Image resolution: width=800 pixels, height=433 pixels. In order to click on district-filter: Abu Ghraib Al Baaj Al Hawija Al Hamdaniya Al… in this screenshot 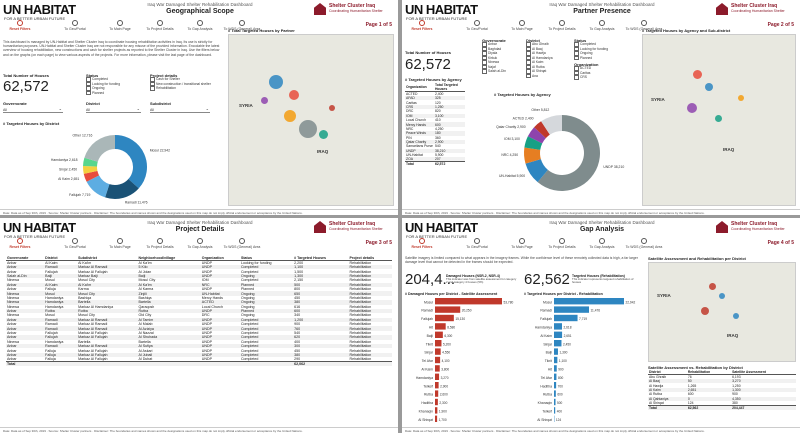, I will do `click(539, 60)`.